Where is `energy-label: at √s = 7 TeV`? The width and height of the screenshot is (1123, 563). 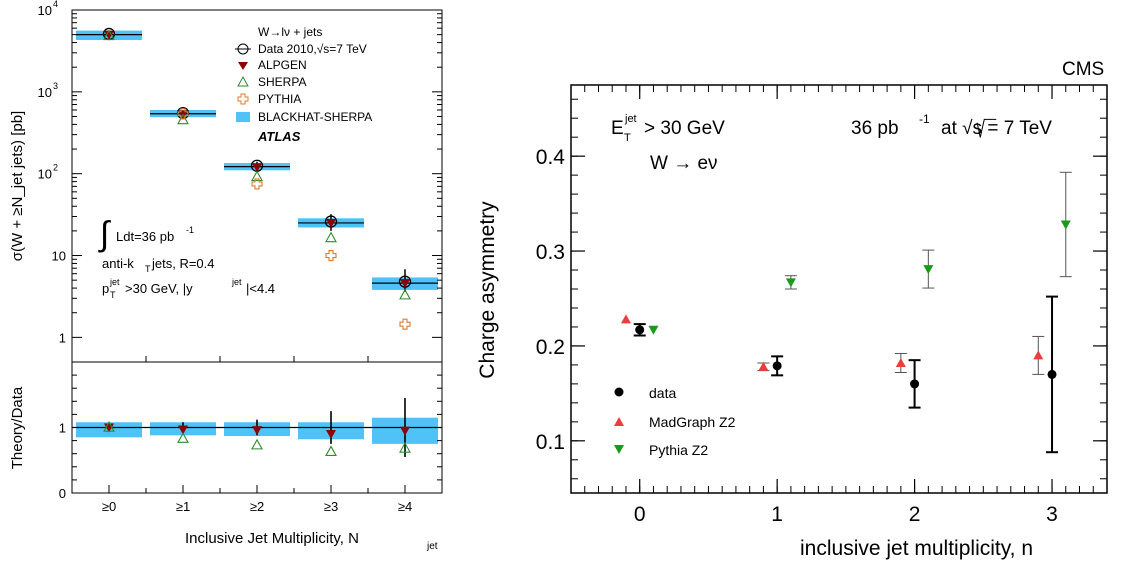
energy-label: at √s = 7 TeV is located at coordinates (996, 128).